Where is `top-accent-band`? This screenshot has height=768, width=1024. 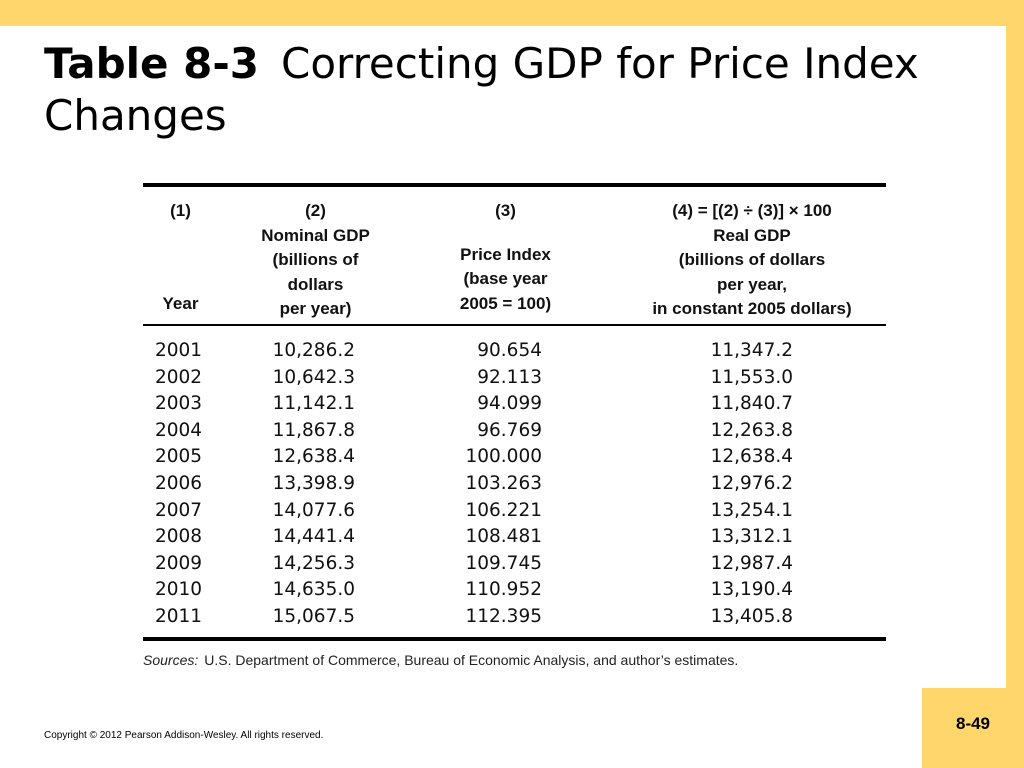 top-accent-band is located at coordinates (512, 13).